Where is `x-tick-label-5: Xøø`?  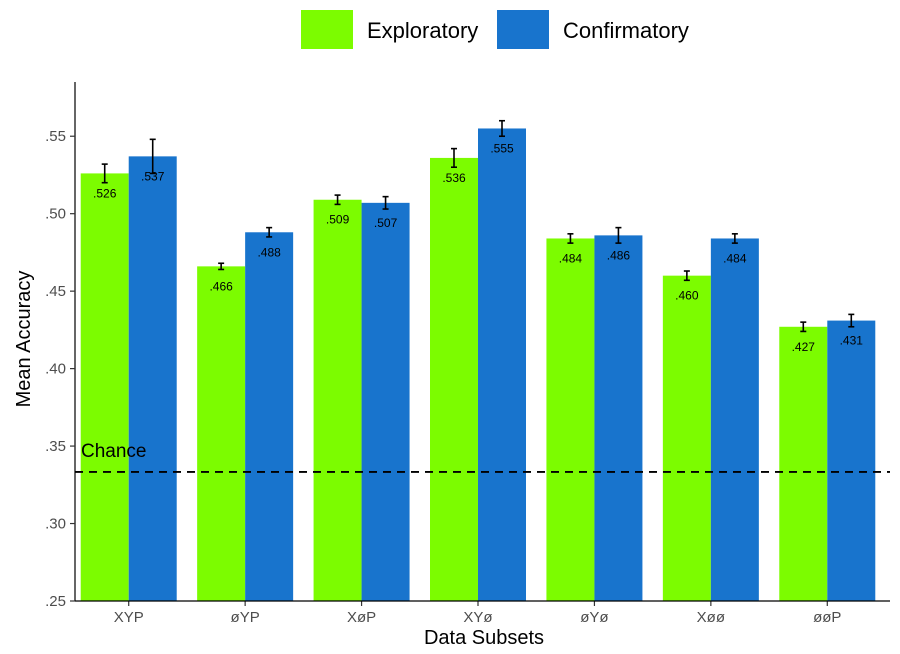
x-tick-label-5: Xøø is located at coordinates (711, 617).